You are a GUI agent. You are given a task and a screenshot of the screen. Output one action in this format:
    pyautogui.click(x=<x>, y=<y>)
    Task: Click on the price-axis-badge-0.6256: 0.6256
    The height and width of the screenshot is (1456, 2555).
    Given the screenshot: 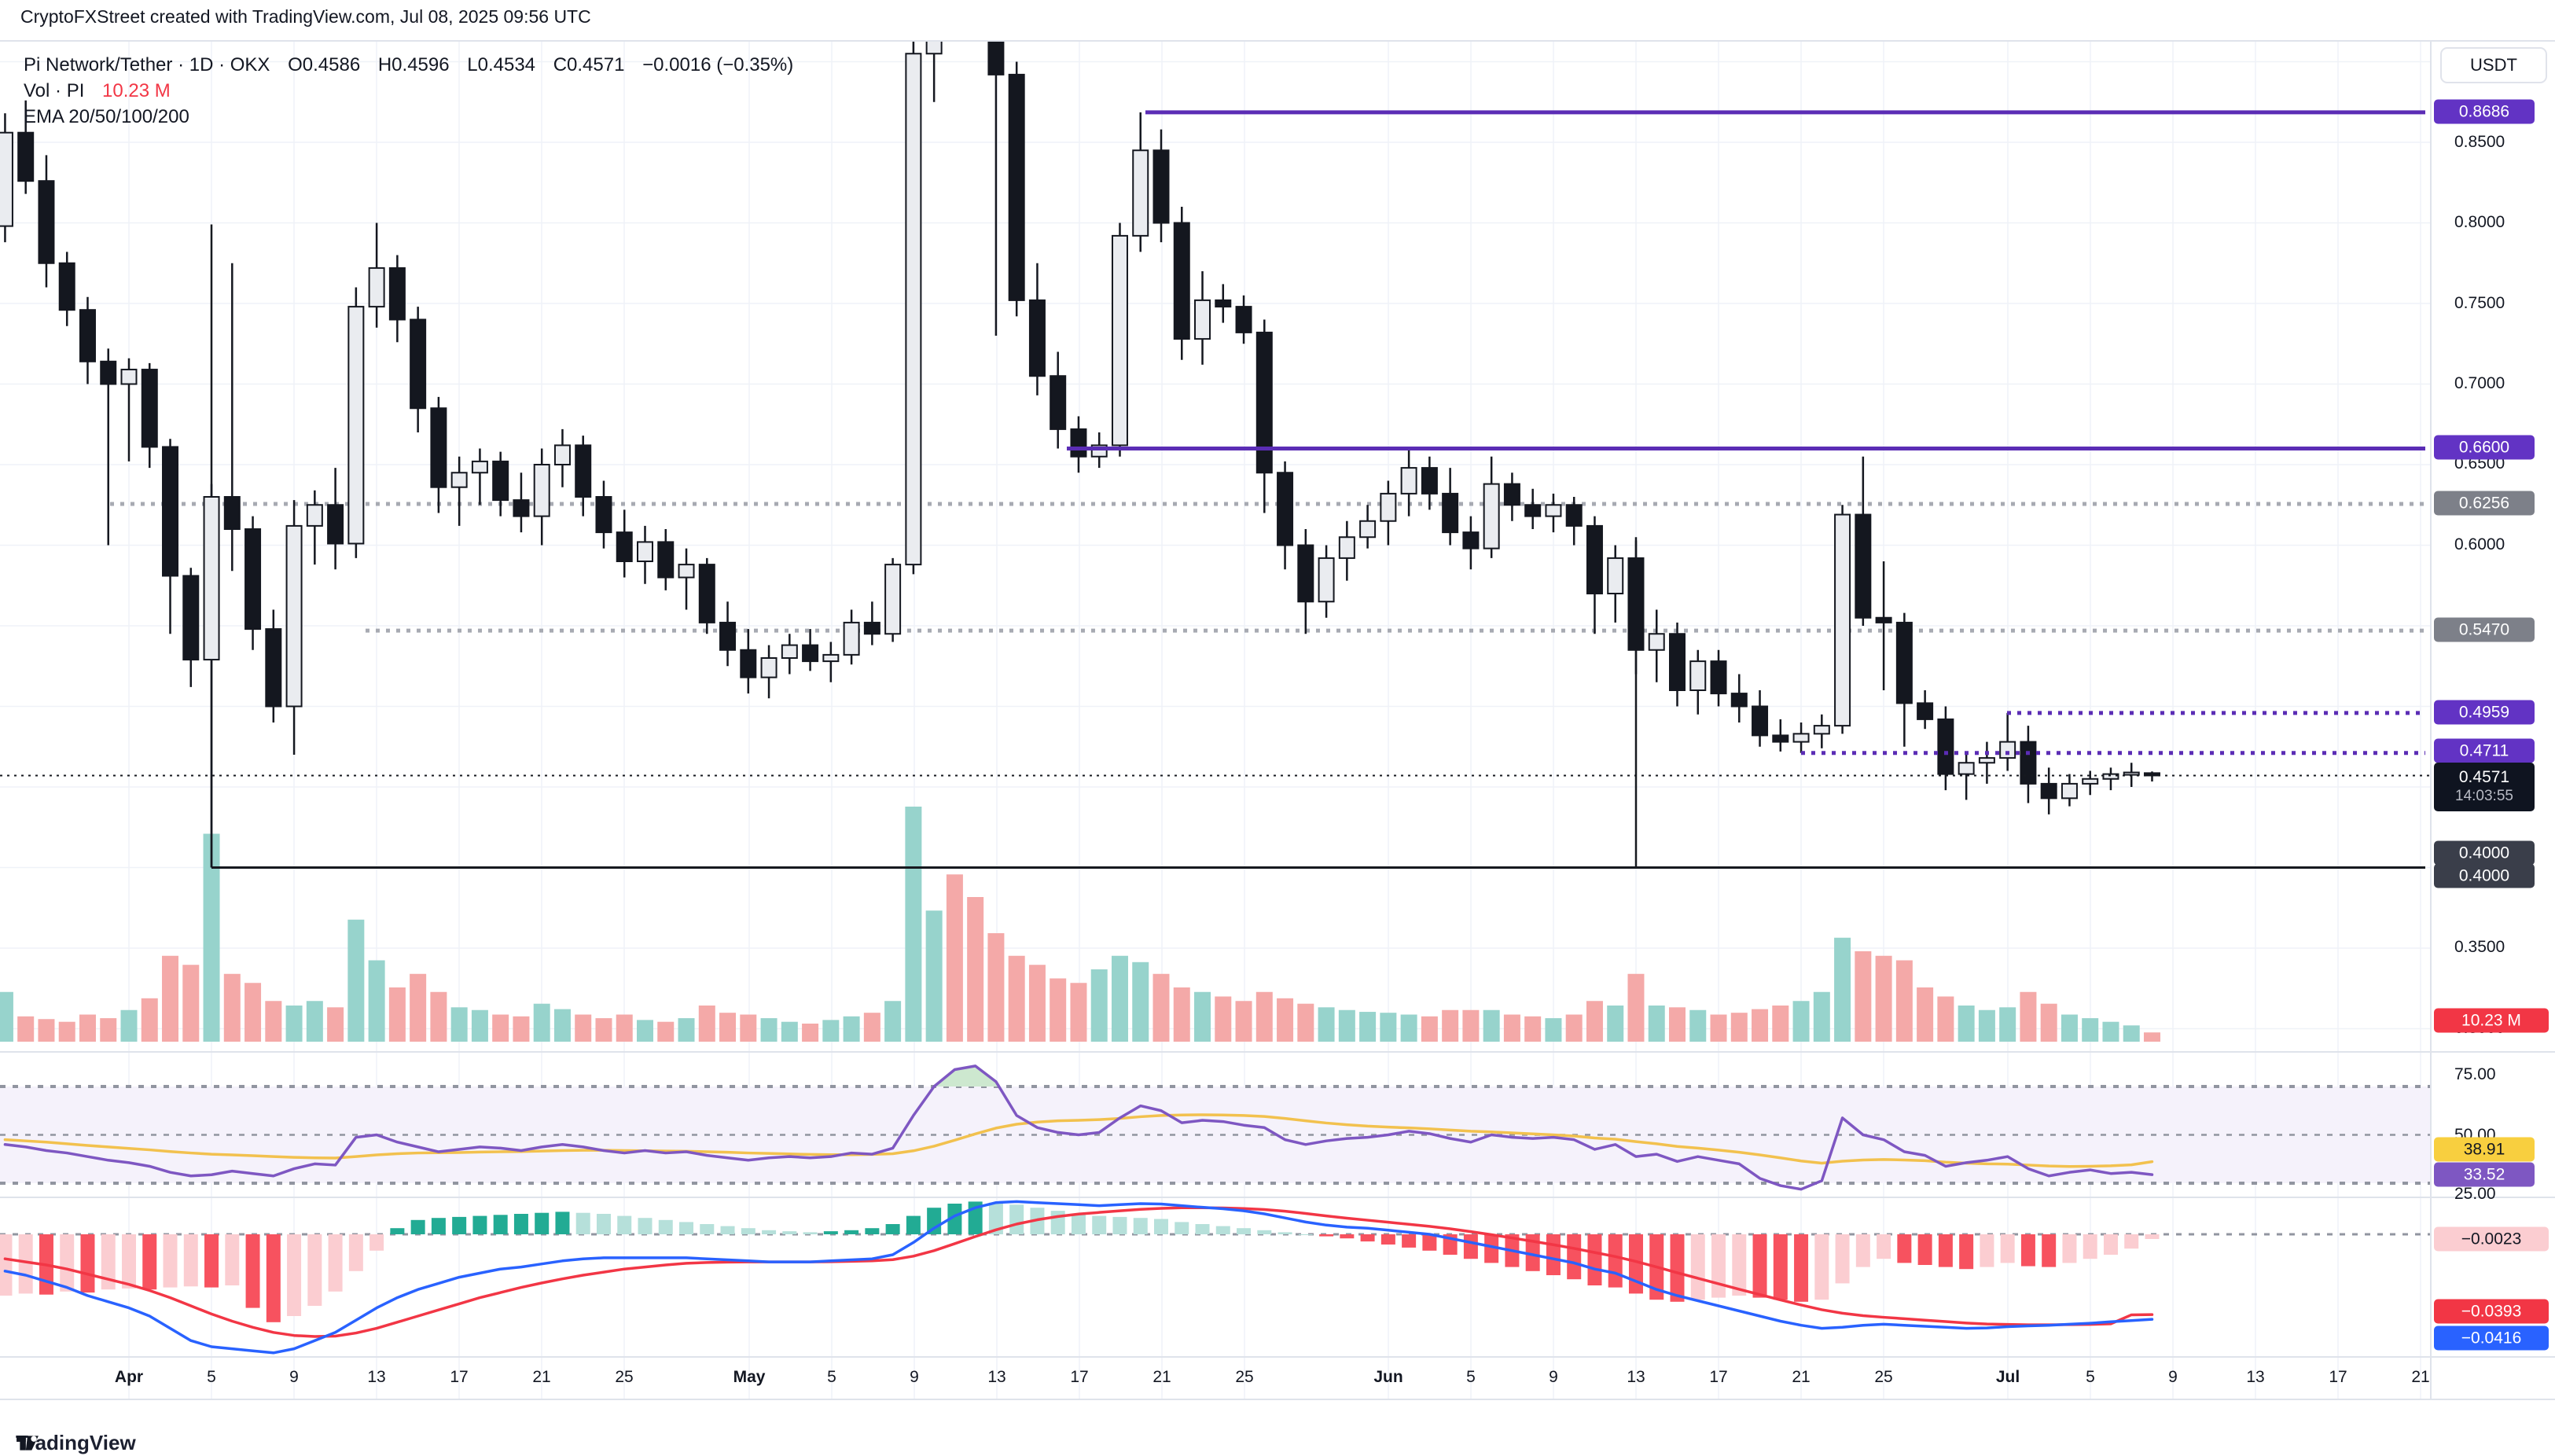 What is the action you would take?
    pyautogui.click(x=2485, y=503)
    